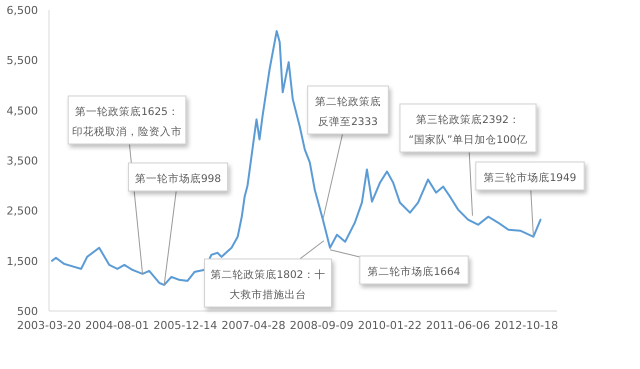 The image size is (640, 369). Describe the element at coordinates (178, 178) in the screenshot. I see `annotation: 第一轮市场底998` at that location.